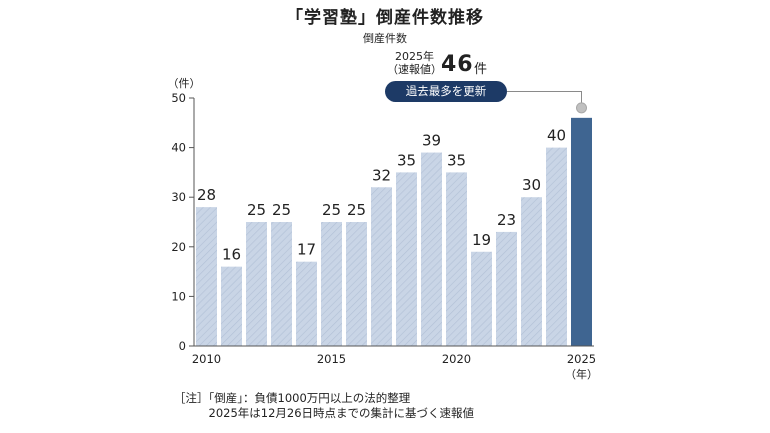  What do you see at coordinates (581, 374) in the screenshot?
I see `x-axis-unit-label: （年）` at bounding box center [581, 374].